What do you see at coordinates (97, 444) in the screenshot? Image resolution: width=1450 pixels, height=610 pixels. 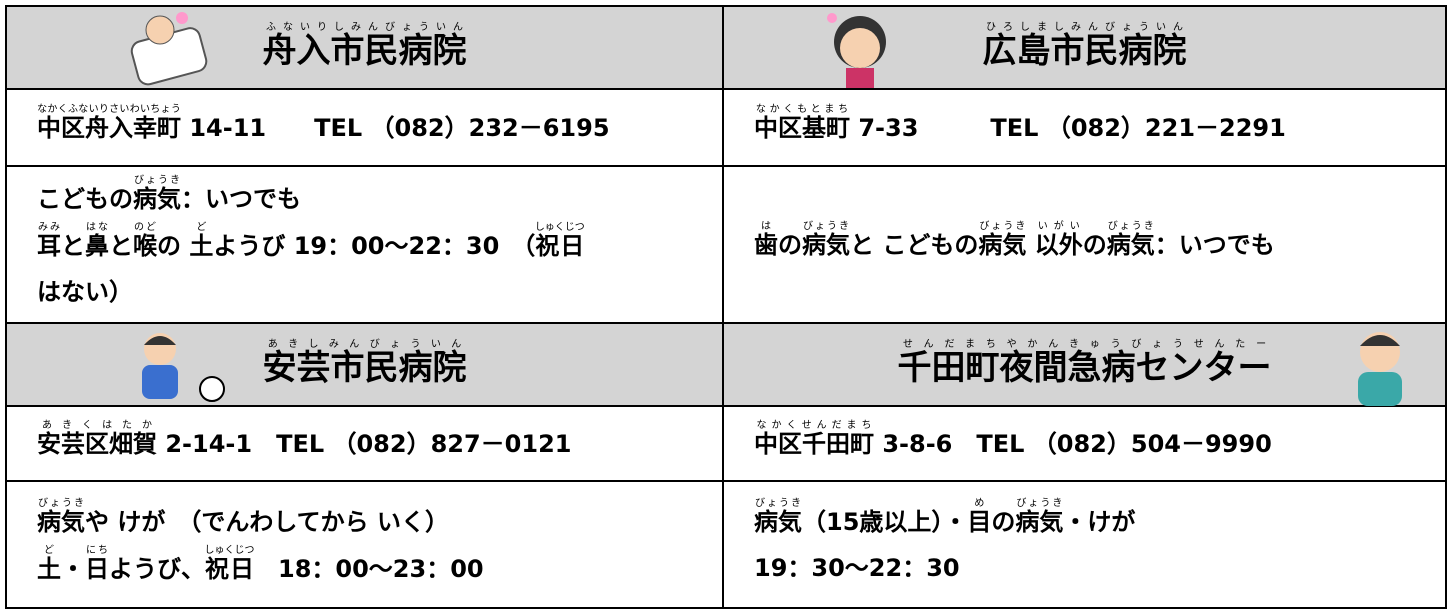 I see `text: 安芸区畑賀` at bounding box center [97, 444].